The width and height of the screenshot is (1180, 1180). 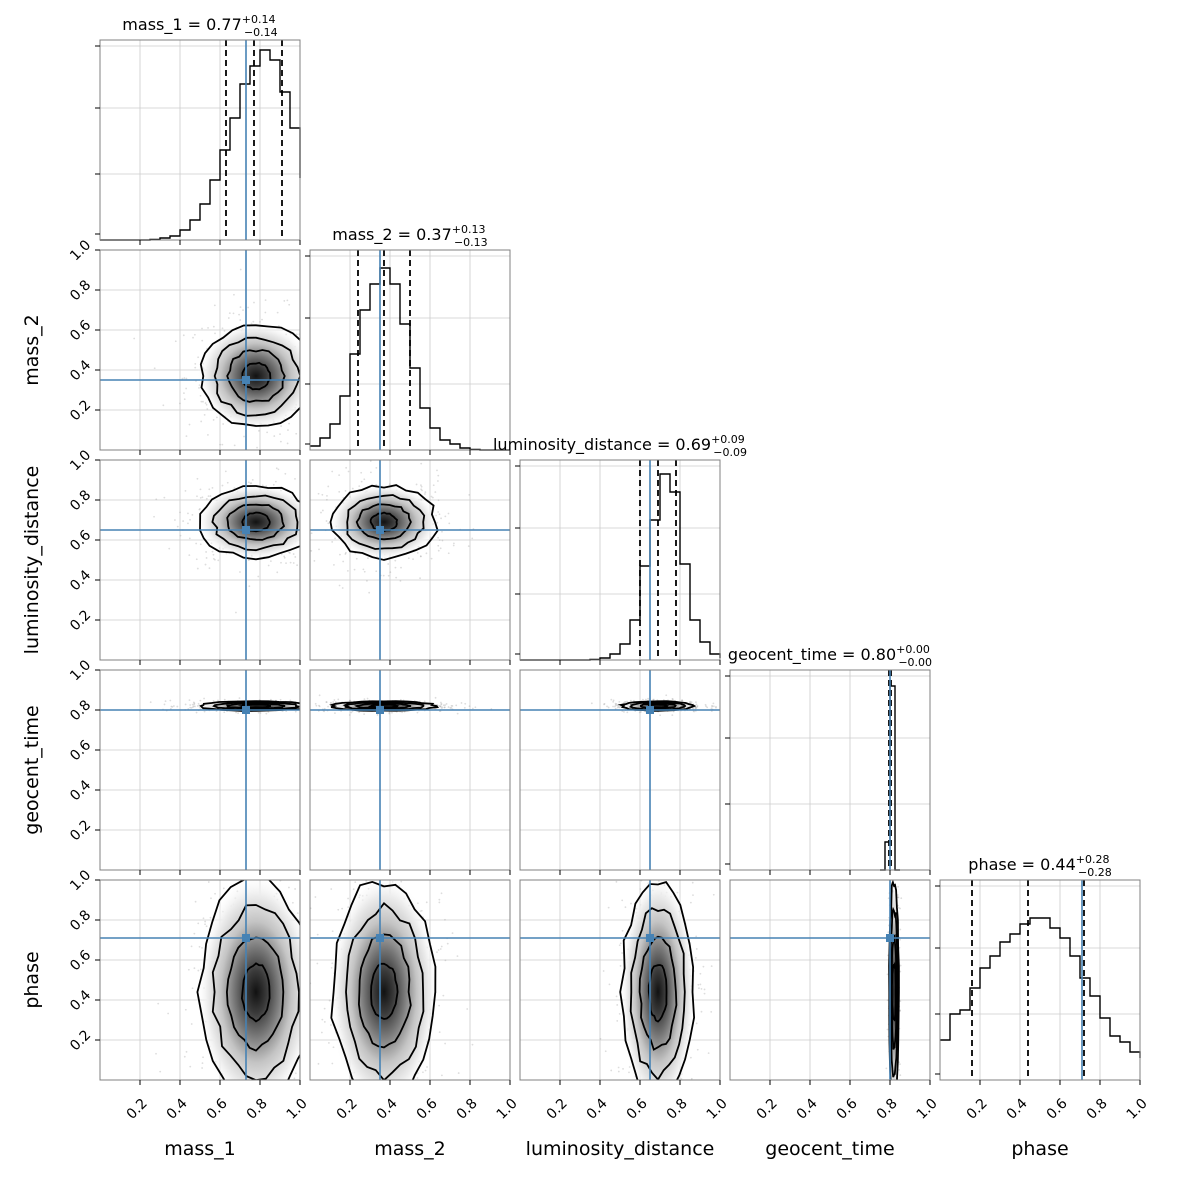 What do you see at coordinates (80, 410) in the screenshot?
I see `y-tick-label: 0.2` at bounding box center [80, 410].